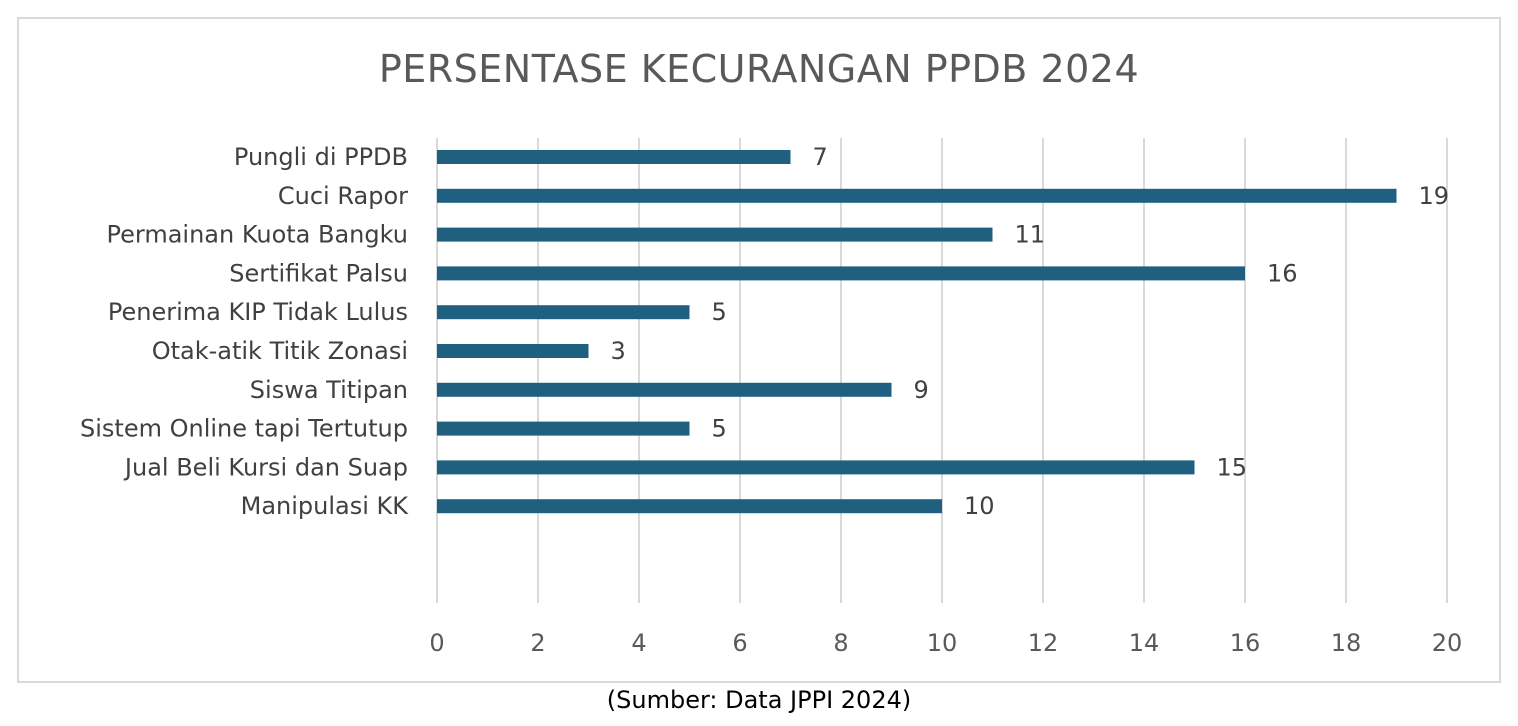 This screenshot has height=726, width=1518. Describe the element at coordinates (1030, 235) in the screenshot. I see `data-label: 11` at that location.